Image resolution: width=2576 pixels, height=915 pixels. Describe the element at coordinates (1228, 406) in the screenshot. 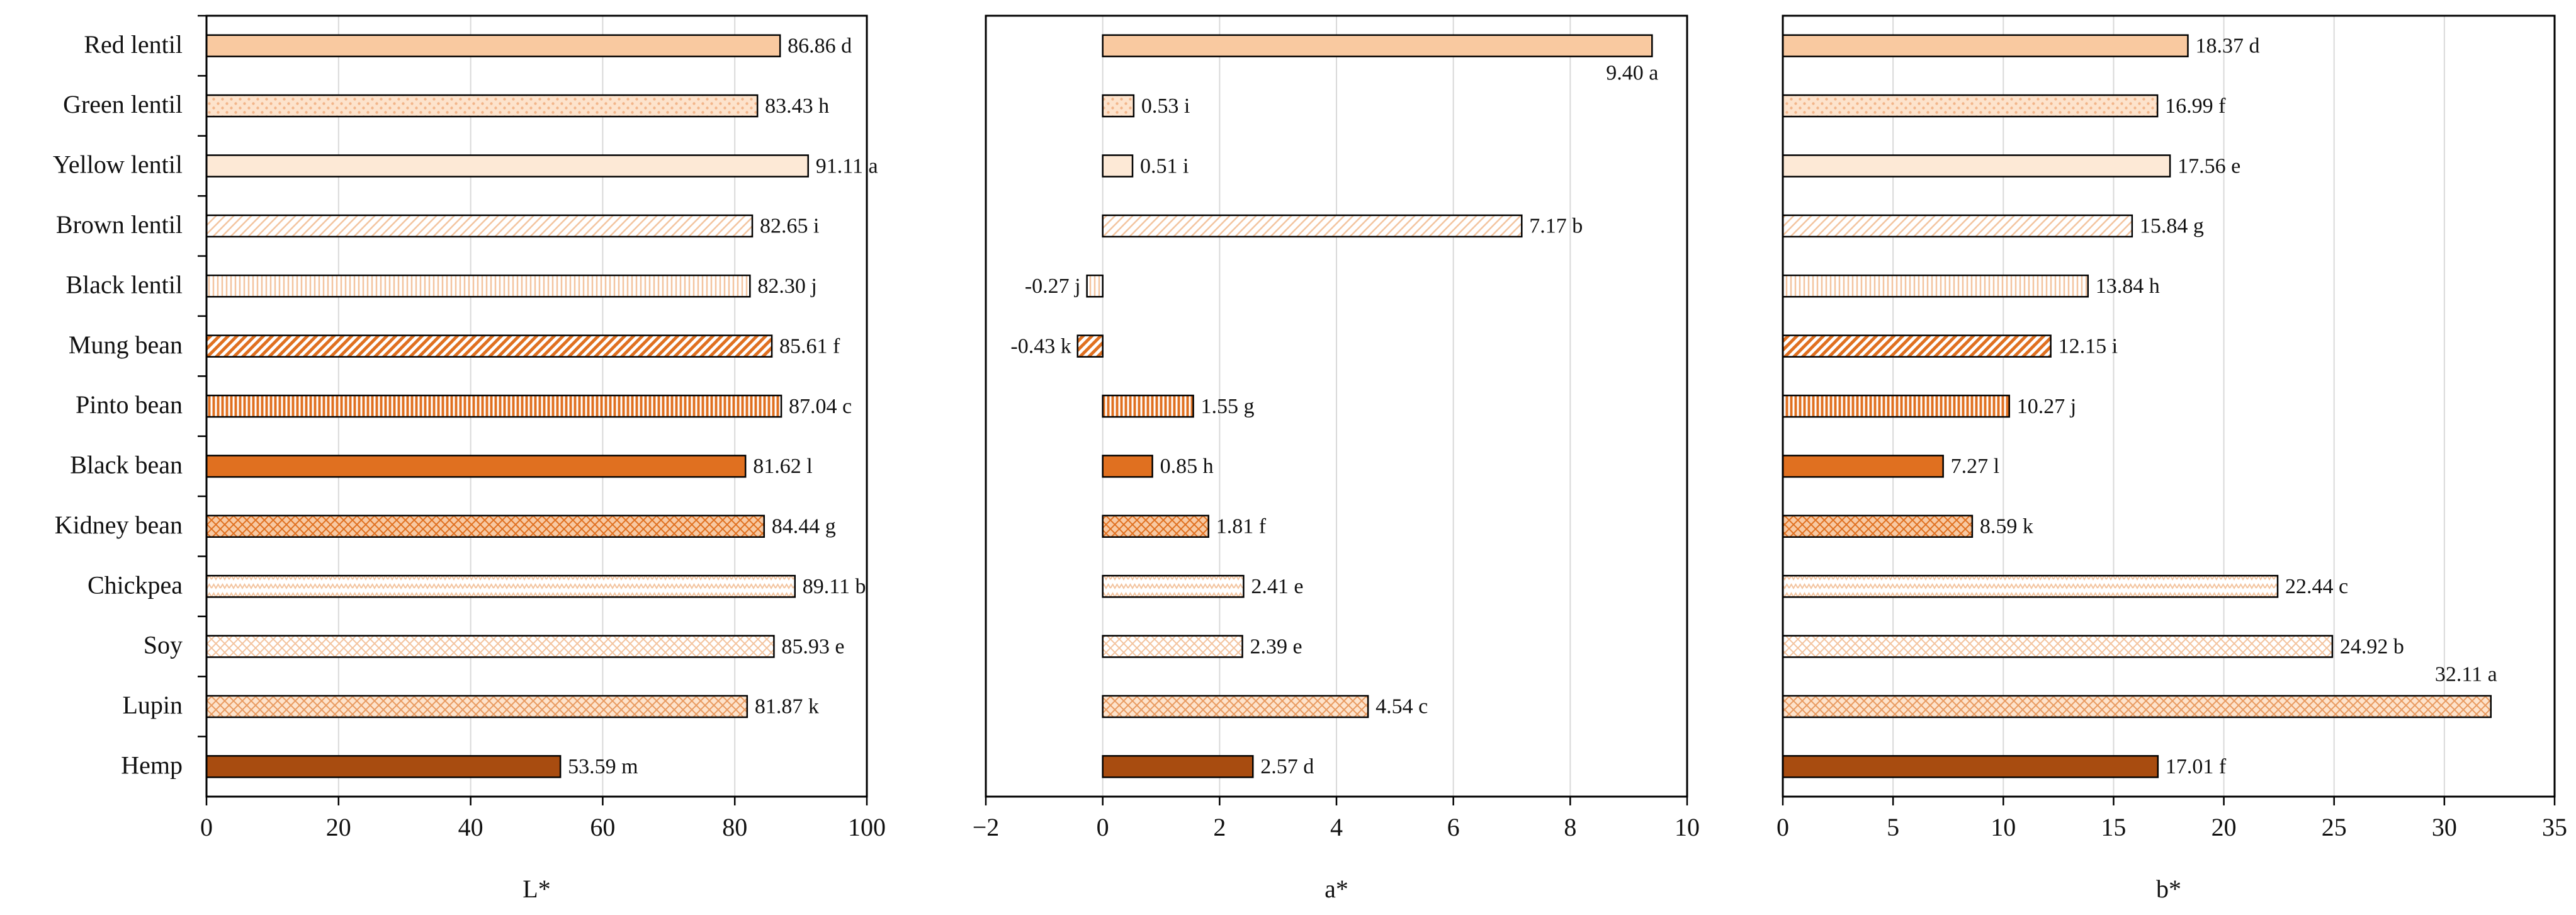

I see `data-label: 1.55 g` at that location.